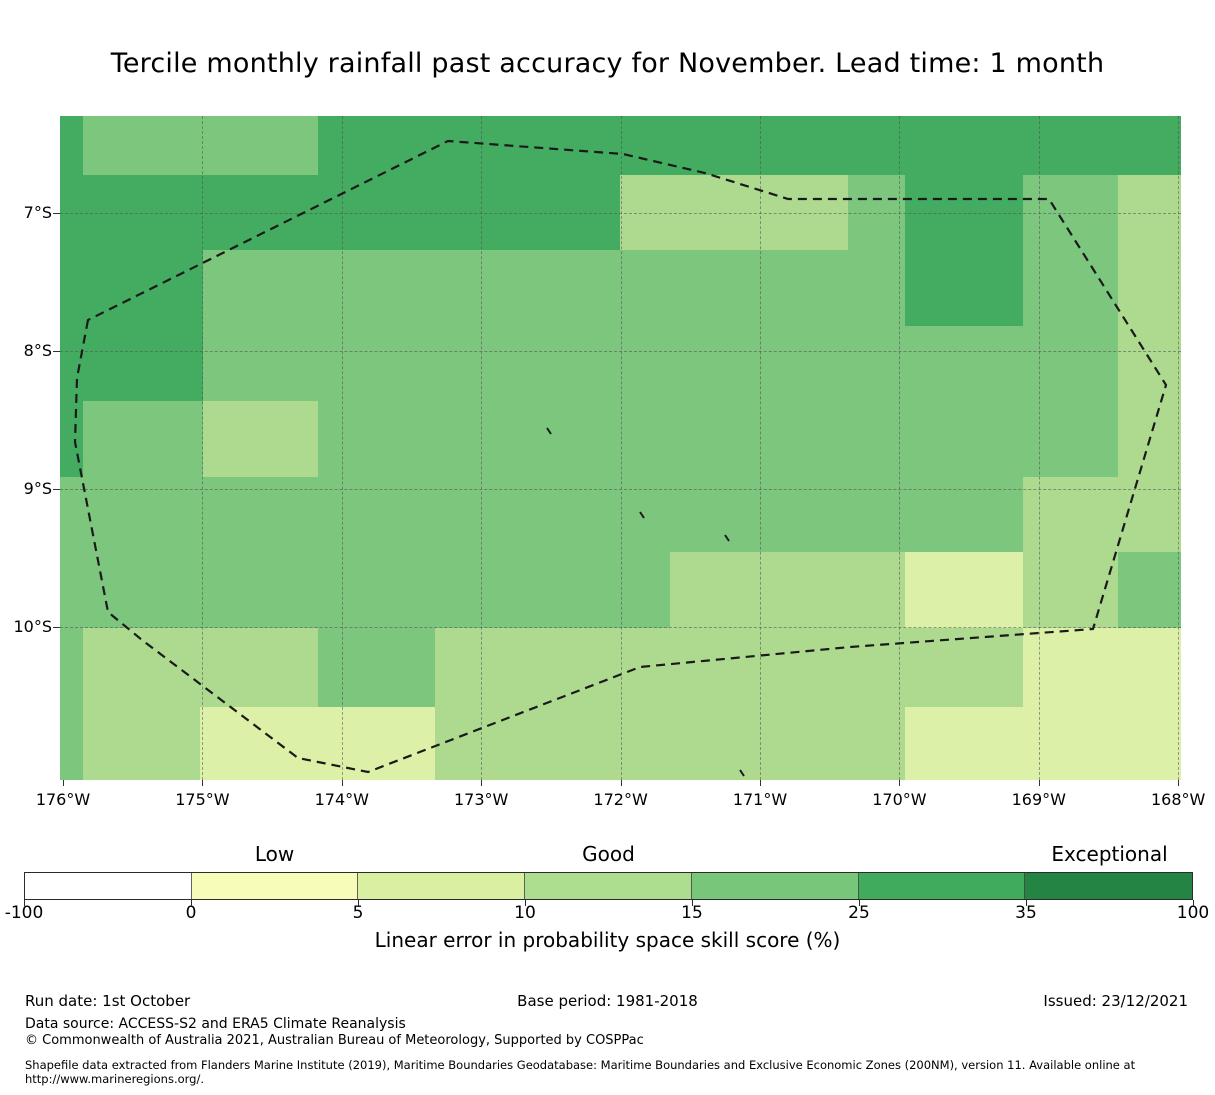  I want to click on colorbar-tick-label: 25, so click(859, 913).